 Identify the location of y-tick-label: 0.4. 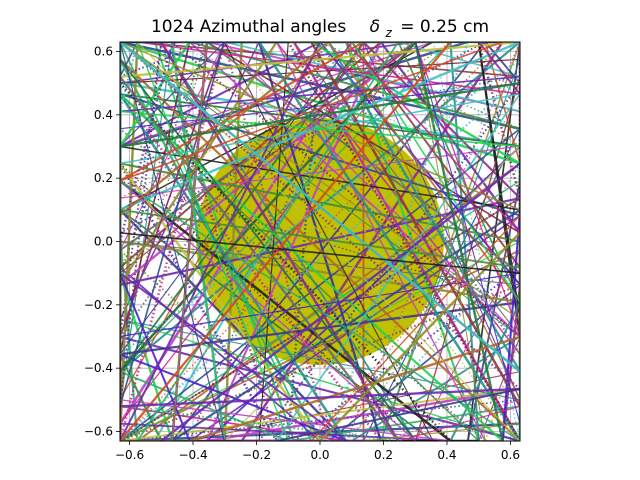
(103, 115).